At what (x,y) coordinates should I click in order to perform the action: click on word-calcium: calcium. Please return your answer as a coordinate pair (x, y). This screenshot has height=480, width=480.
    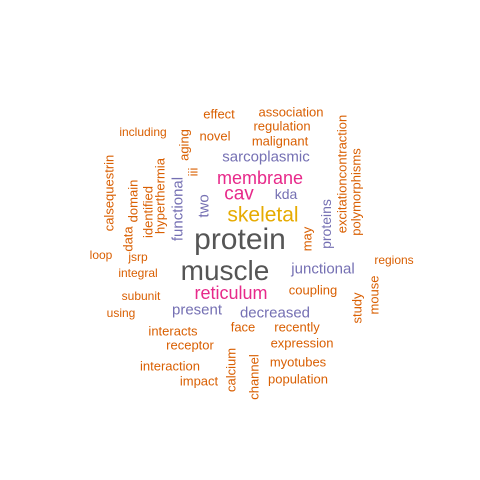
    Looking at the image, I should click on (231, 370).